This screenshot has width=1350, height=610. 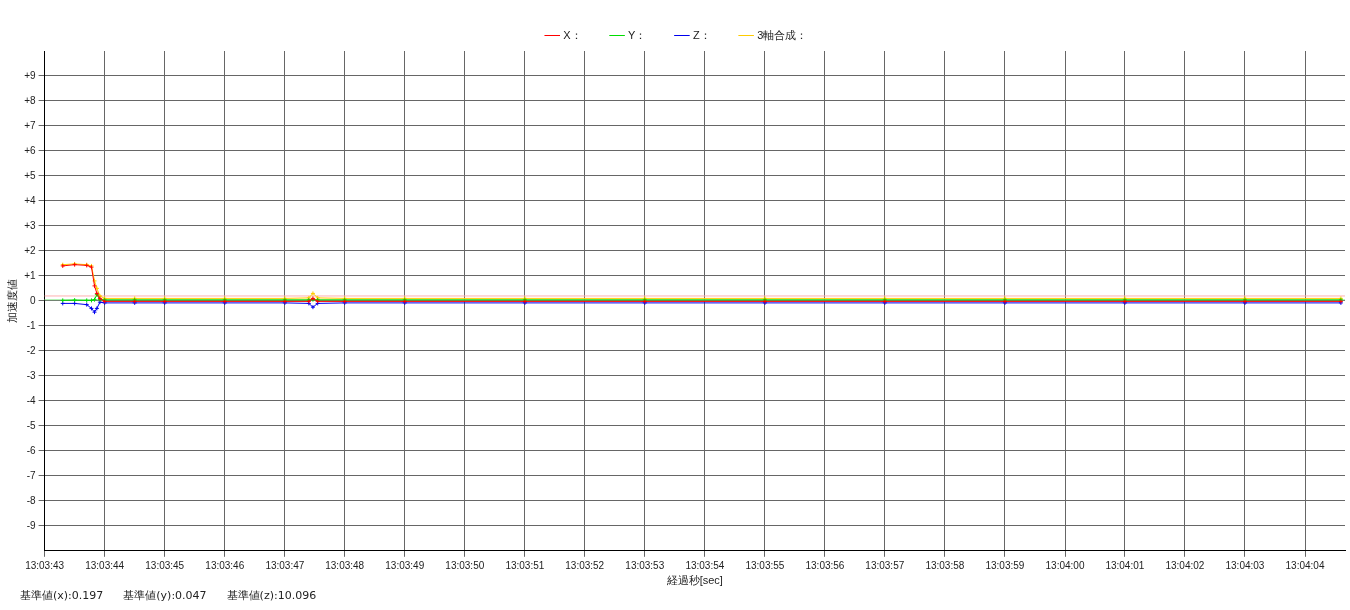 What do you see at coordinates (165, 565) in the screenshot?
I see `x-tick-label: 13:03:45` at bounding box center [165, 565].